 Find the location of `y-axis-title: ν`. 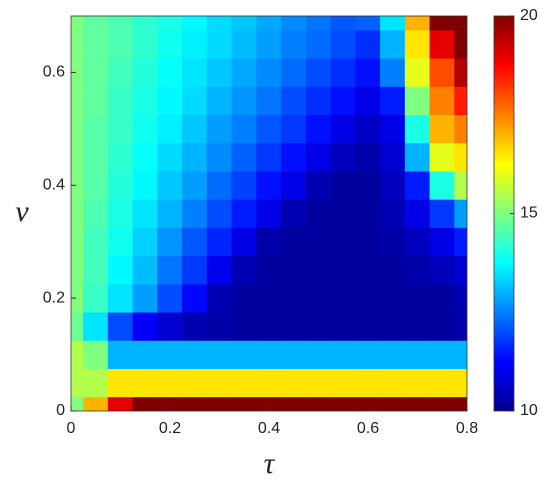

y-axis-title: ν is located at coordinates (22, 211).